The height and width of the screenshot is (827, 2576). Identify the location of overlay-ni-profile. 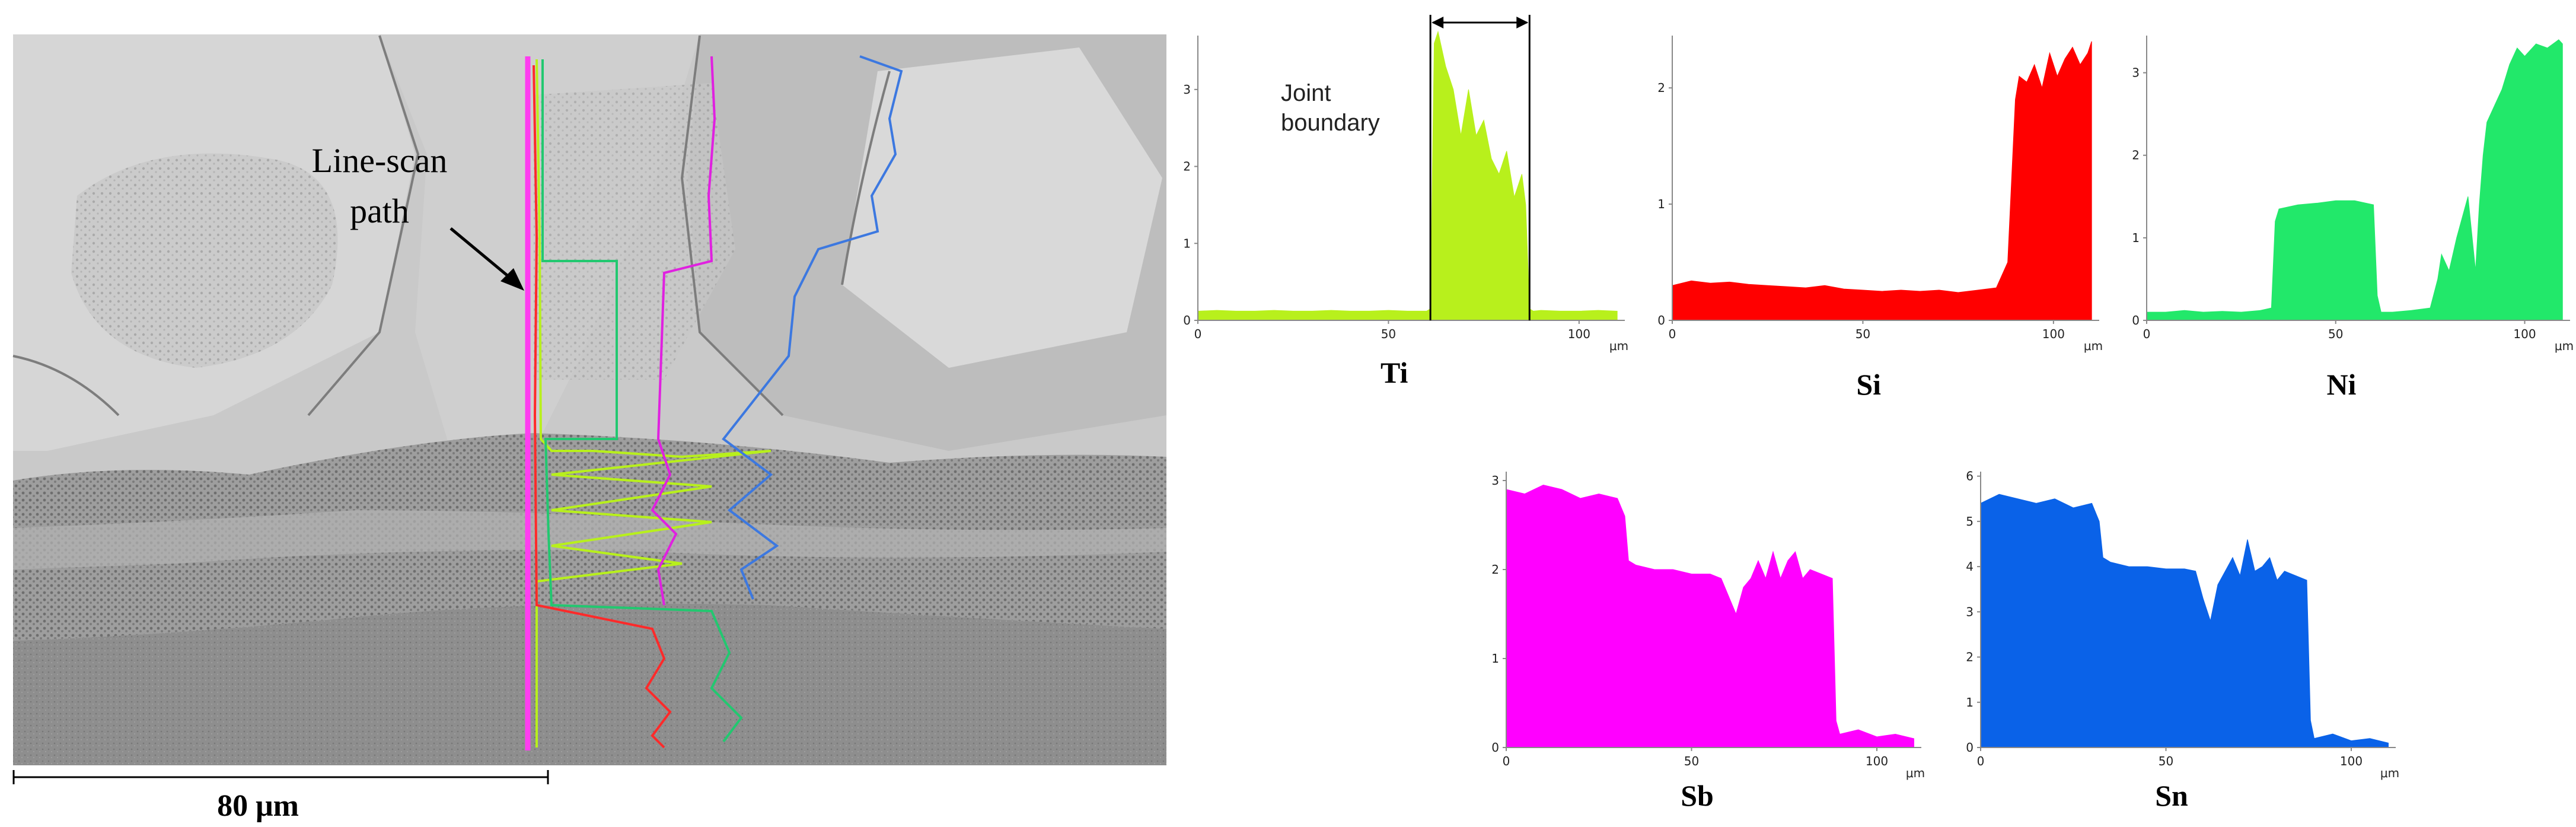
(642, 401).